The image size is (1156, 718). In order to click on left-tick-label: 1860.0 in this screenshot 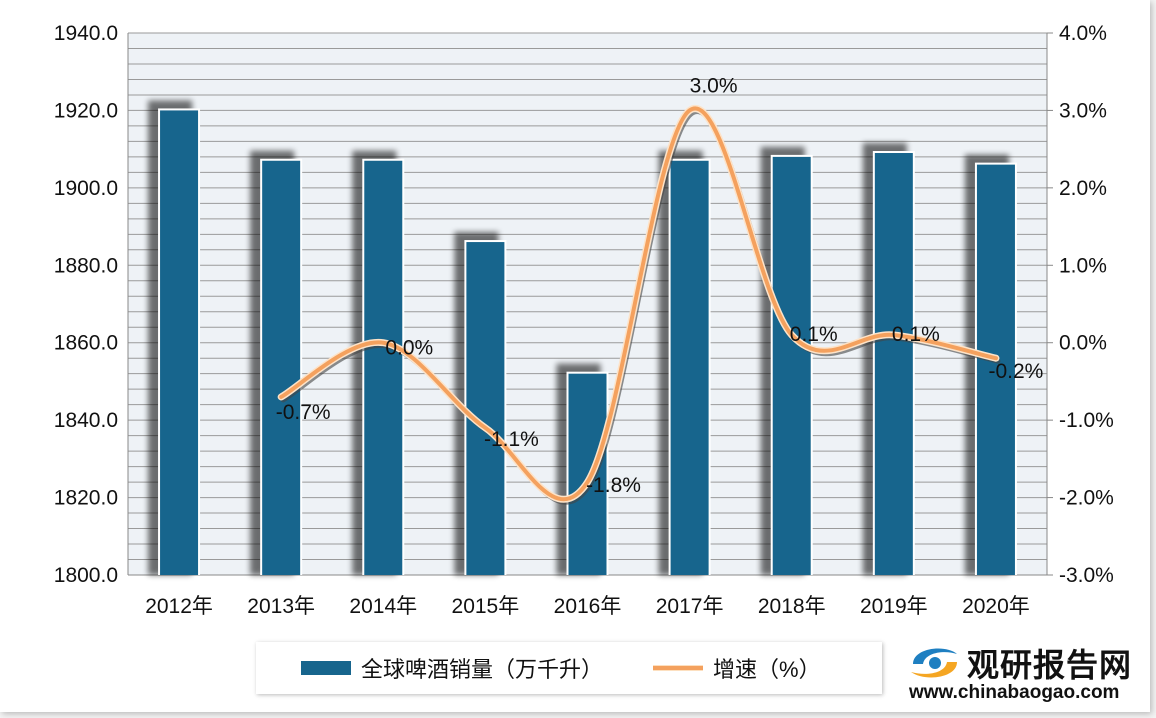, I will do `click(86, 343)`.